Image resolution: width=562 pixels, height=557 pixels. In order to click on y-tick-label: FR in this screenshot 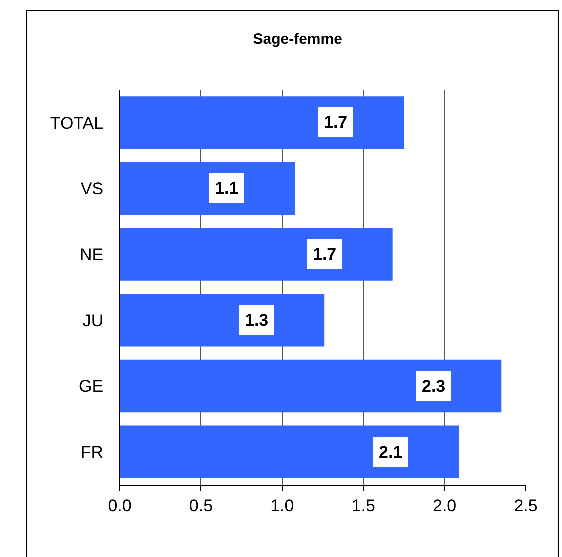, I will do `click(92, 452)`.